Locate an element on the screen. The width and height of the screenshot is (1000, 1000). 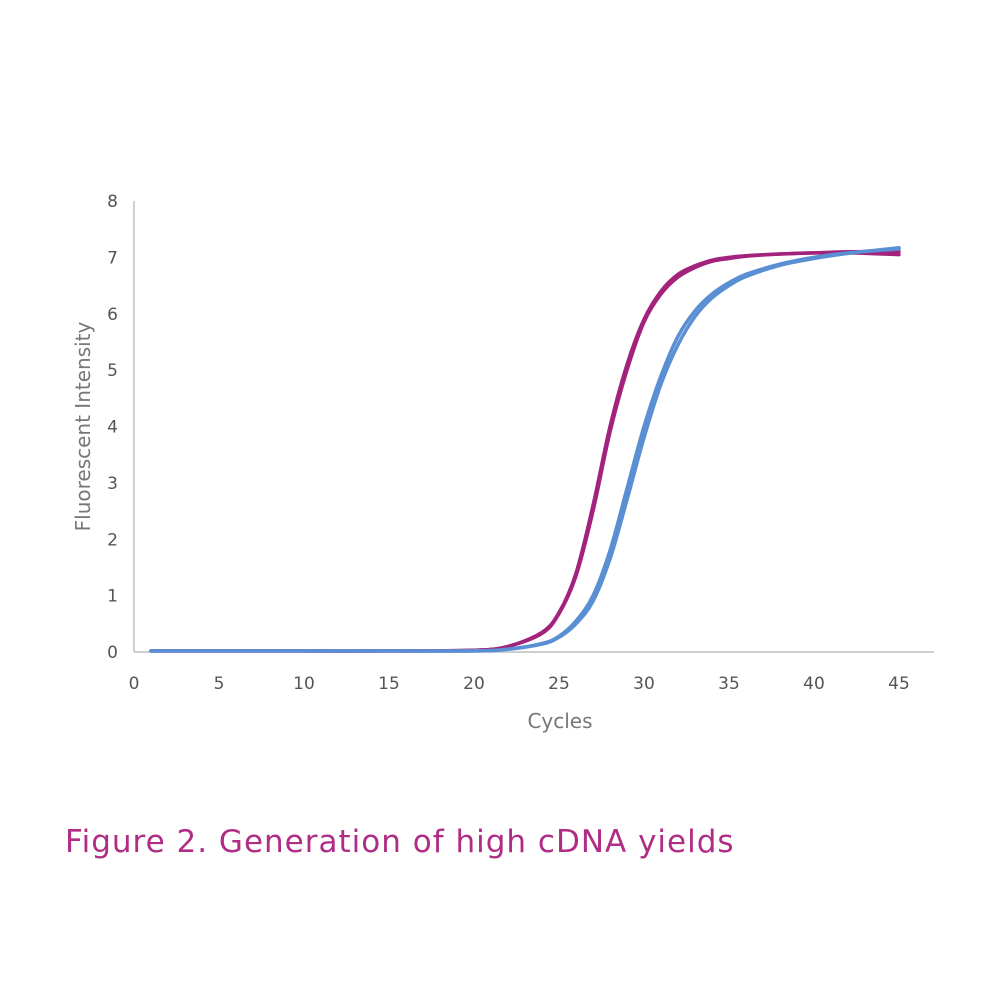
y-tick-label: 6 is located at coordinates (112, 315).